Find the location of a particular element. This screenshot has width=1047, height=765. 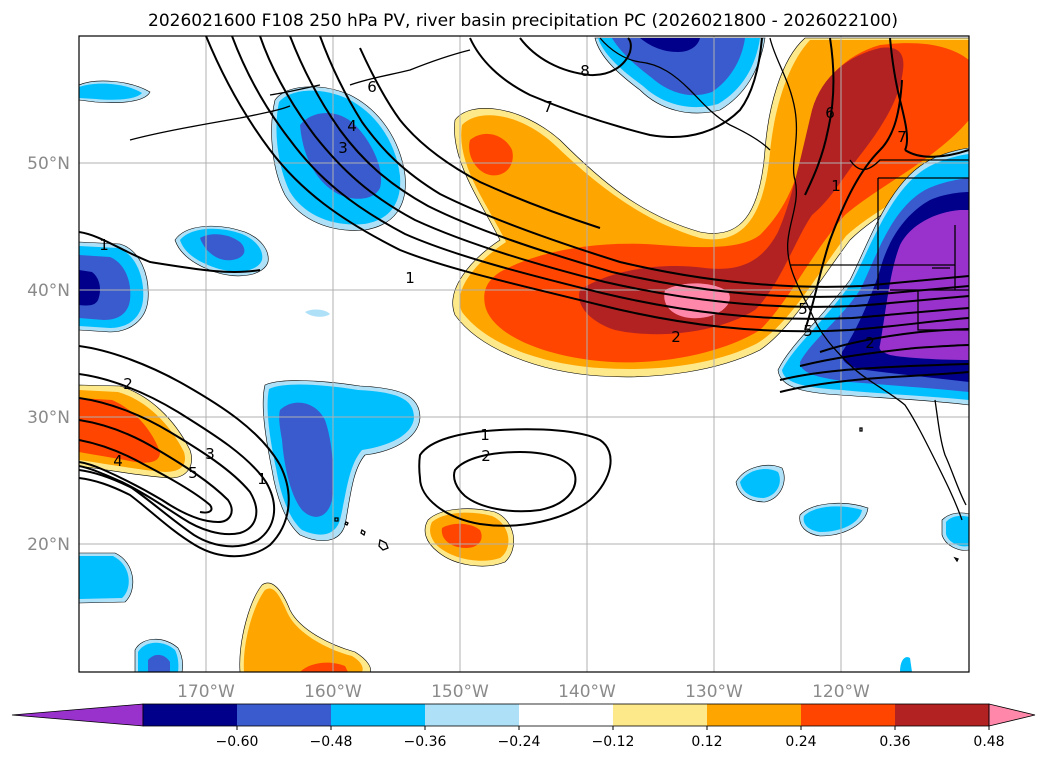

lon-label: 150°W is located at coordinates (460, 692).